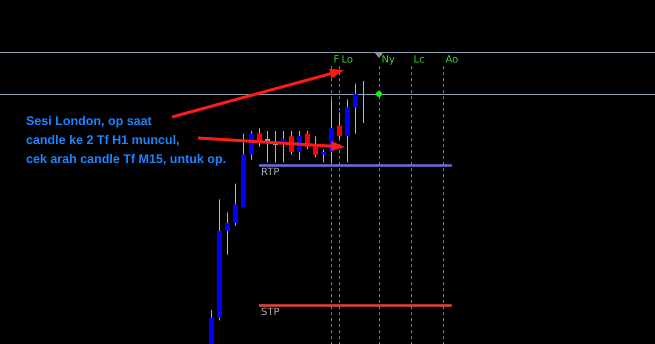  I want to click on text: Lo, so click(348, 60).